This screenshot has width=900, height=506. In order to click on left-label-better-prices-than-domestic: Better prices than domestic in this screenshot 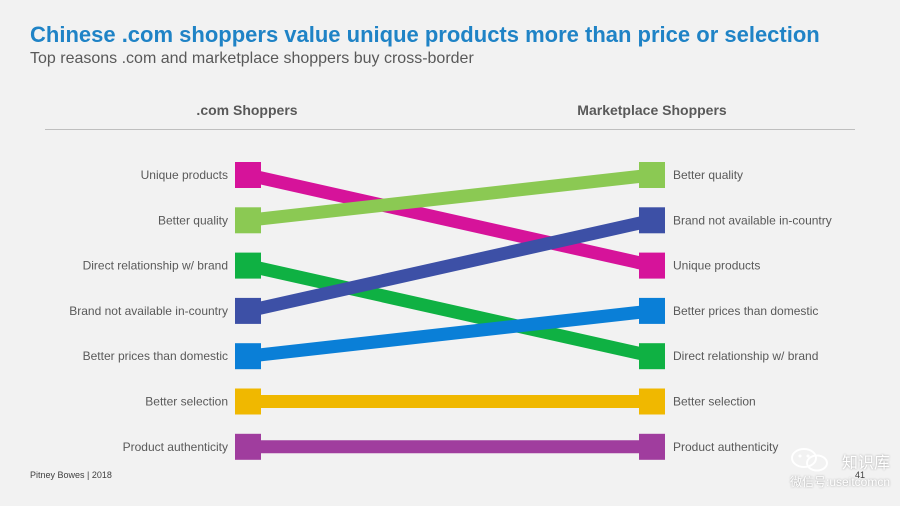, I will do `click(155, 356)`.